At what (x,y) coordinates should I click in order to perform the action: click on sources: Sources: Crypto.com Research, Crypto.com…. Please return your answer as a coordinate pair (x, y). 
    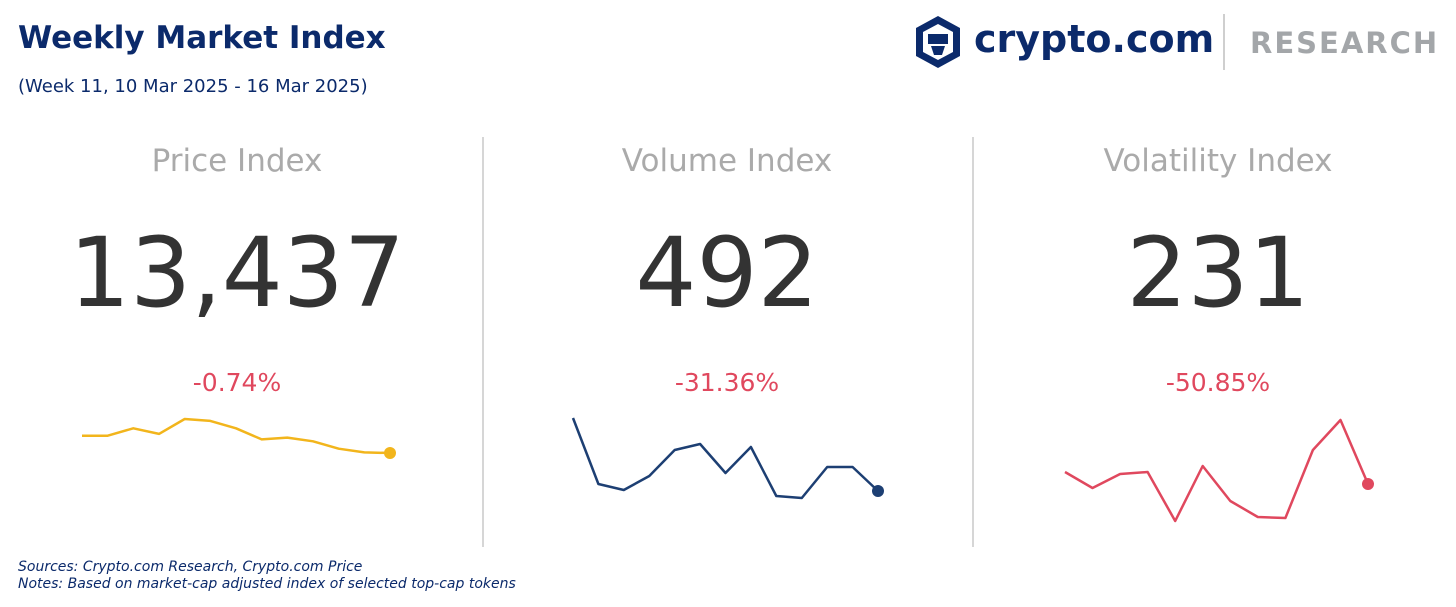
    Looking at the image, I should click on (190, 567).